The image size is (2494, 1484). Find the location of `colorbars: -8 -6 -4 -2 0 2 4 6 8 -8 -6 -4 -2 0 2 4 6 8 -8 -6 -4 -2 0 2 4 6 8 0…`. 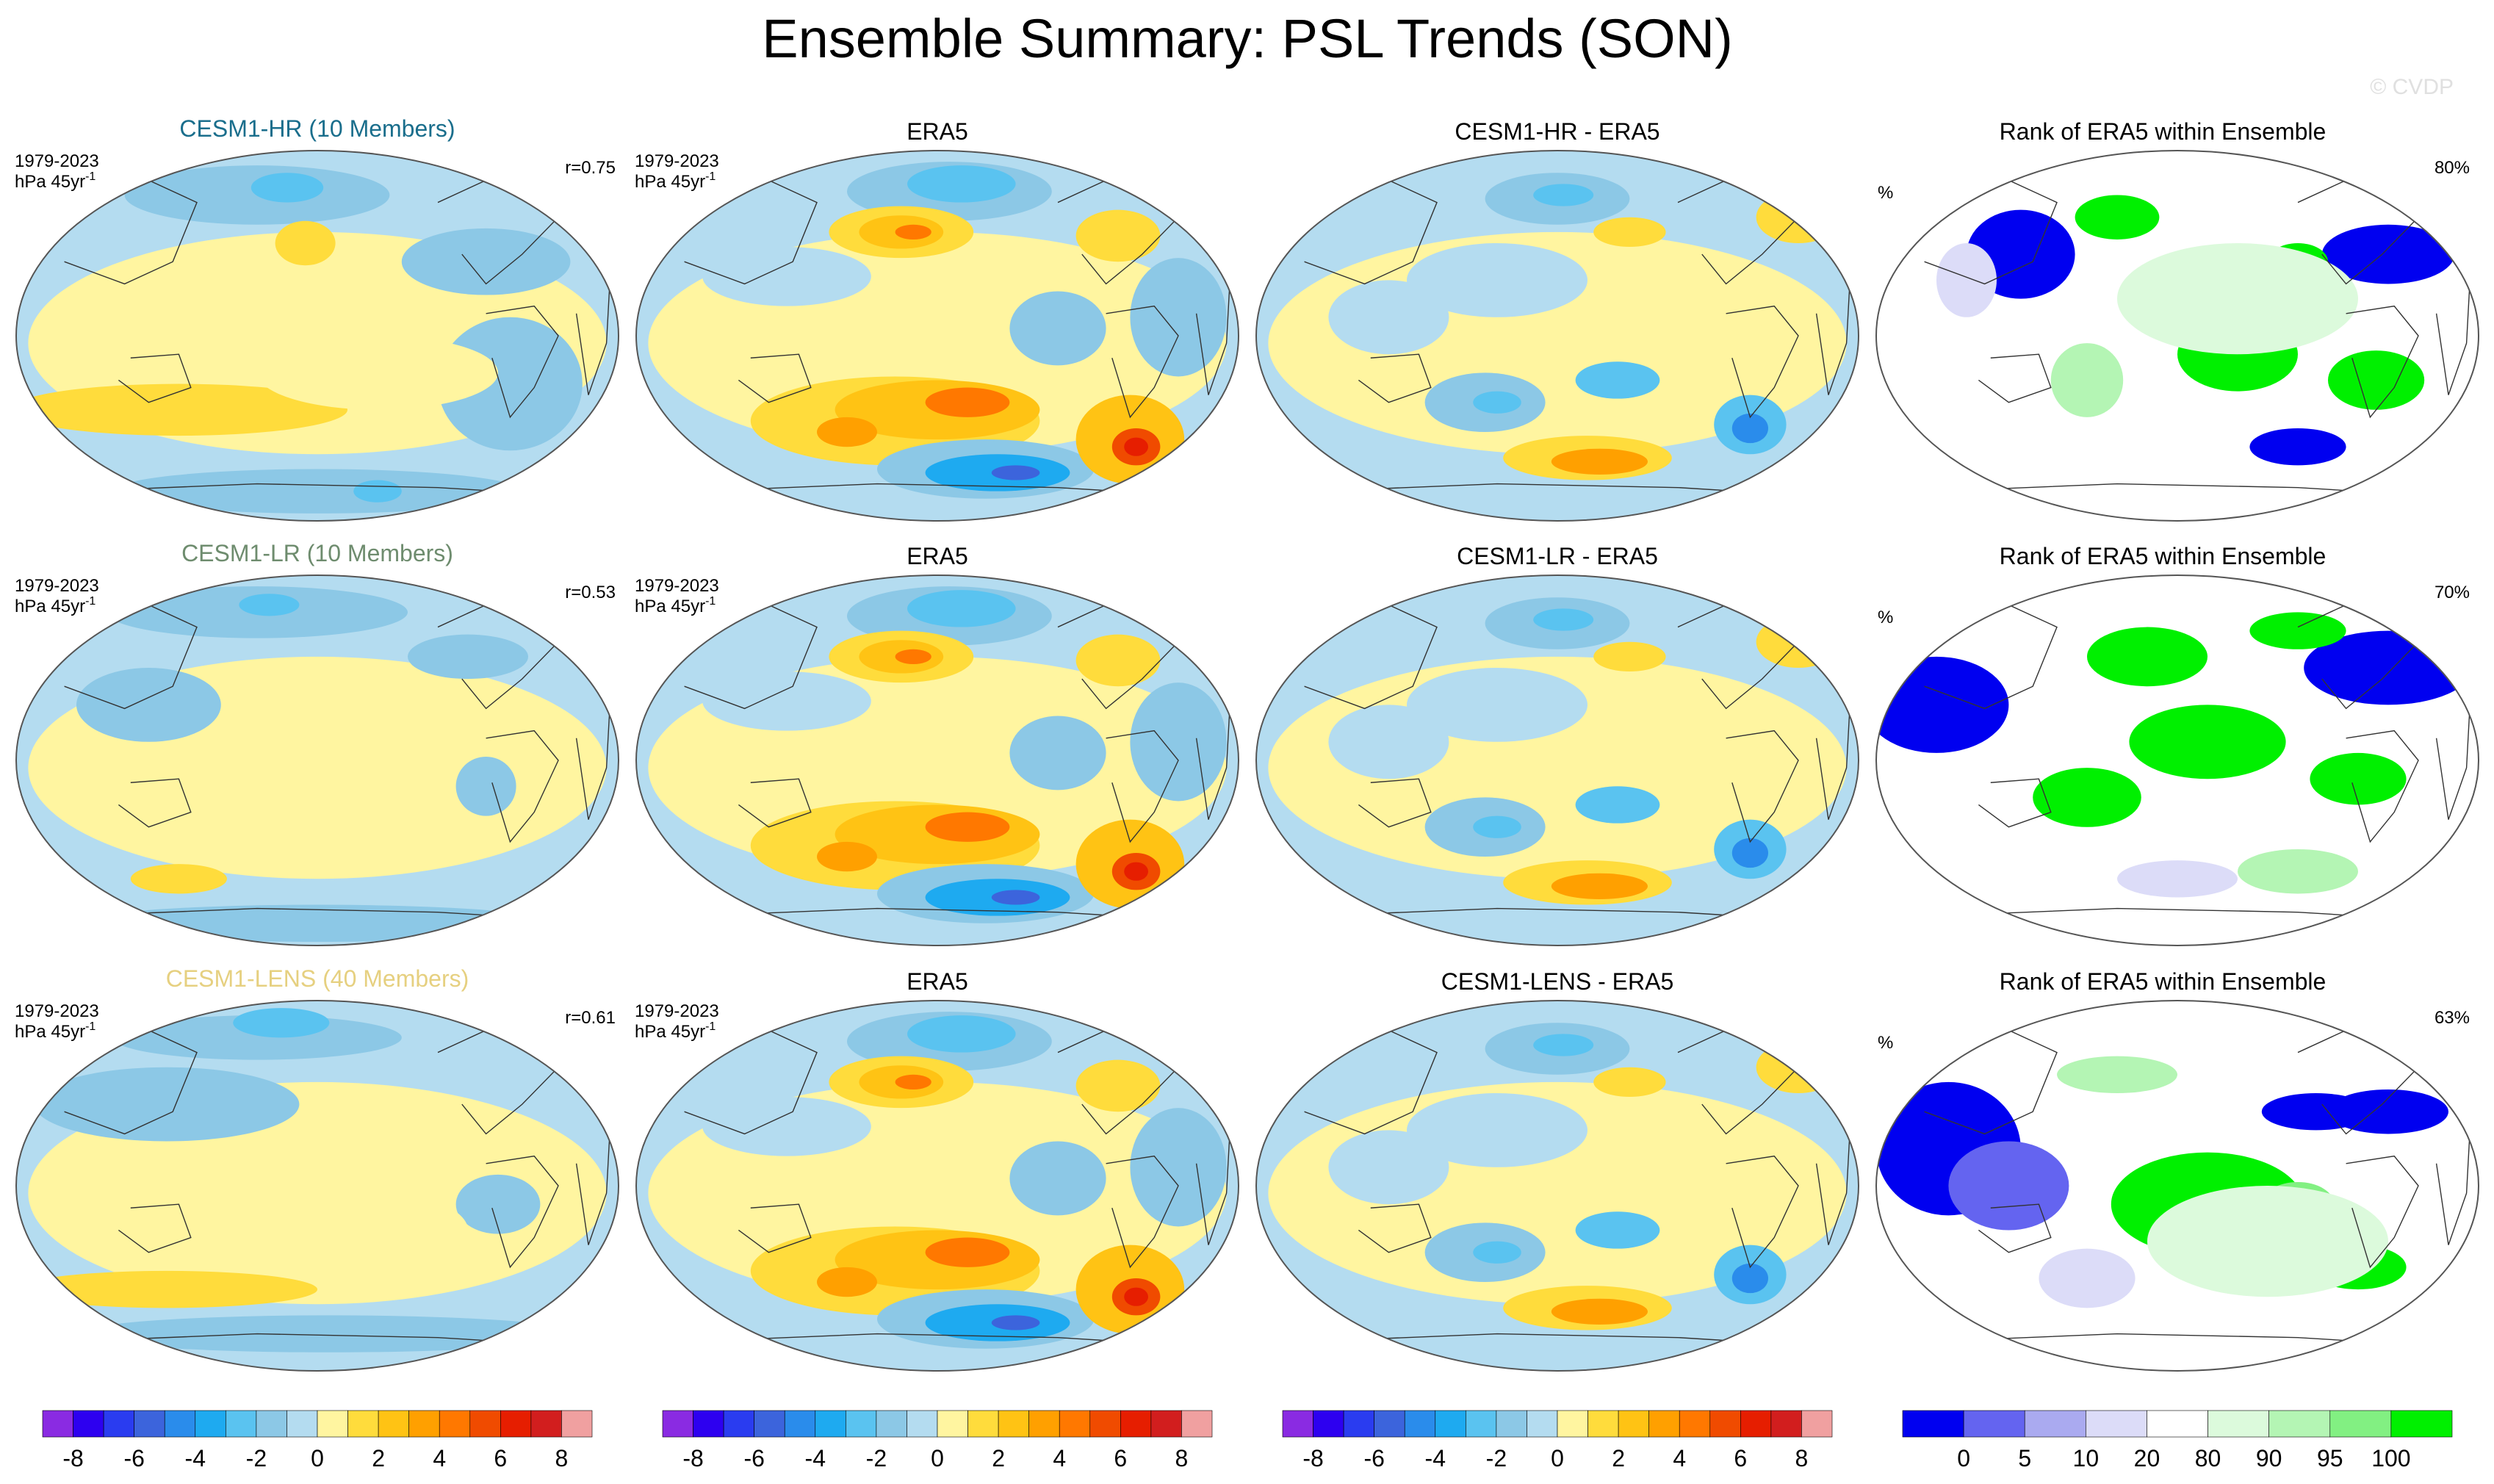

colorbars: -8 -6 -4 -2 0 2 4 6 8 -8 -6 -4 -2 0 2 4 6 8 -8 -6 -4 -2 0 2 4 6 8 0… is located at coordinates (1247, 1441).